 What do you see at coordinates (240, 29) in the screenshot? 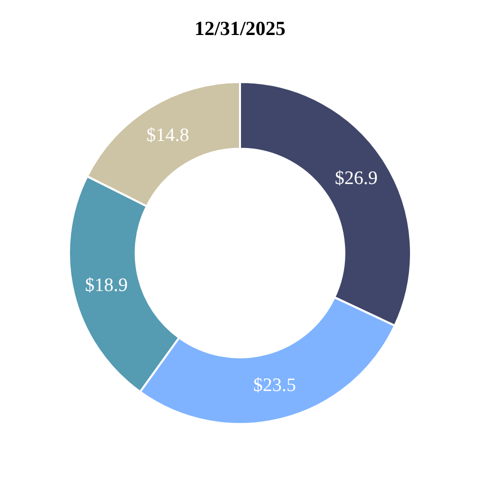
I see `chart-title: 12/31/2025` at bounding box center [240, 29].